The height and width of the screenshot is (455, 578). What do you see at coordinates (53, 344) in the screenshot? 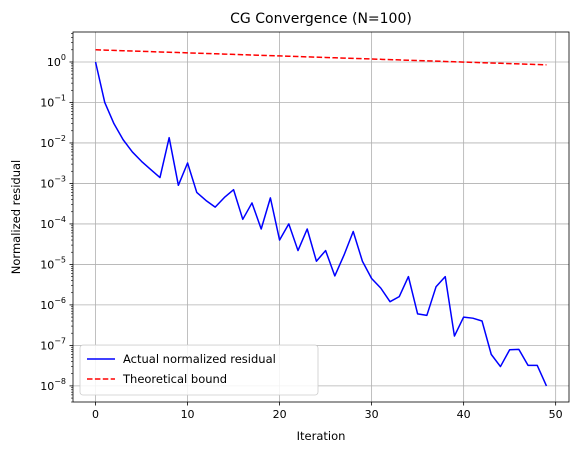
I see `y-tick-label: 10⁻⁷` at bounding box center [53, 344].